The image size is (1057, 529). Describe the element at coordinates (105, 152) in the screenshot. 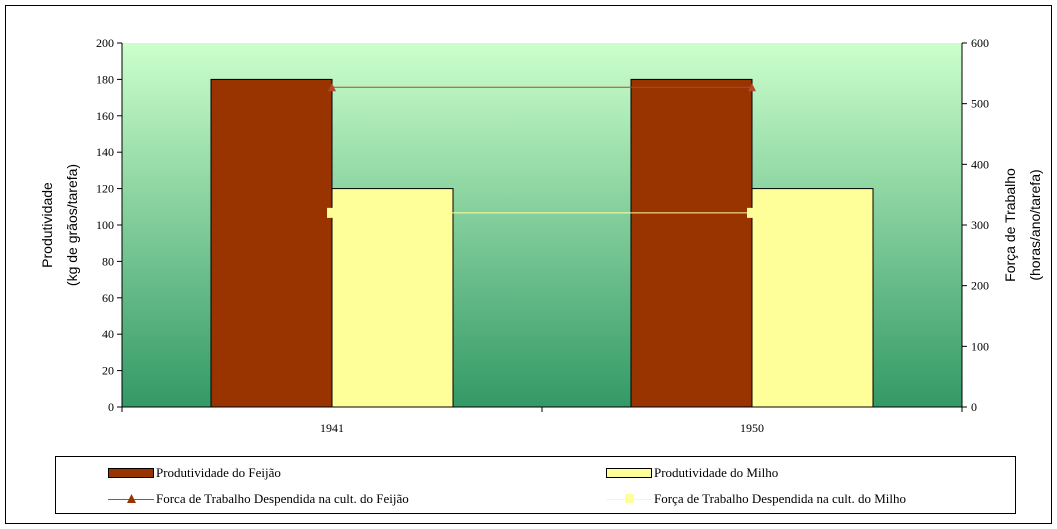

I see `y-tick-label: 140` at that location.